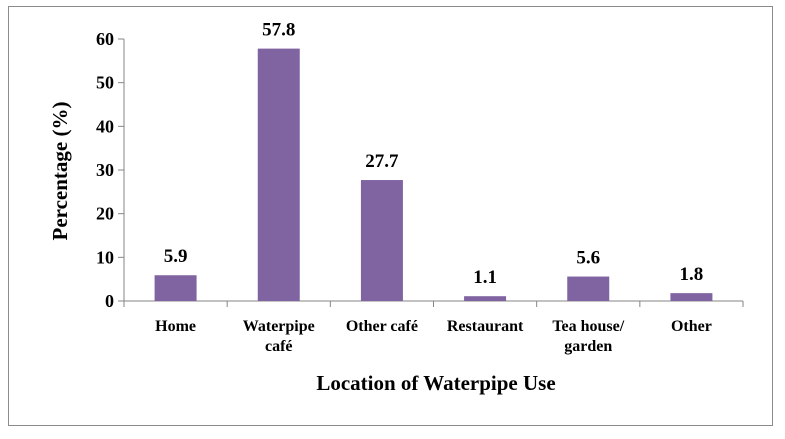 This screenshot has width=785, height=439. Describe the element at coordinates (175, 326) in the screenshot. I see `category-label: Home` at that location.